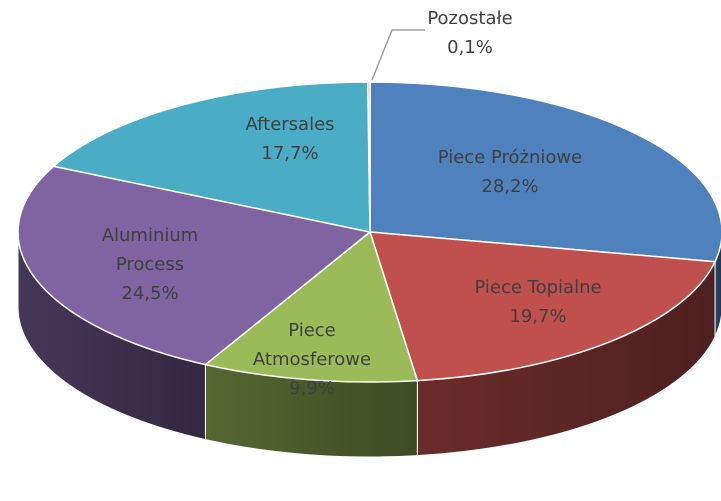 The image size is (721, 501). Describe the element at coordinates (538, 316) in the screenshot. I see `value-label: 19,7%` at that location.